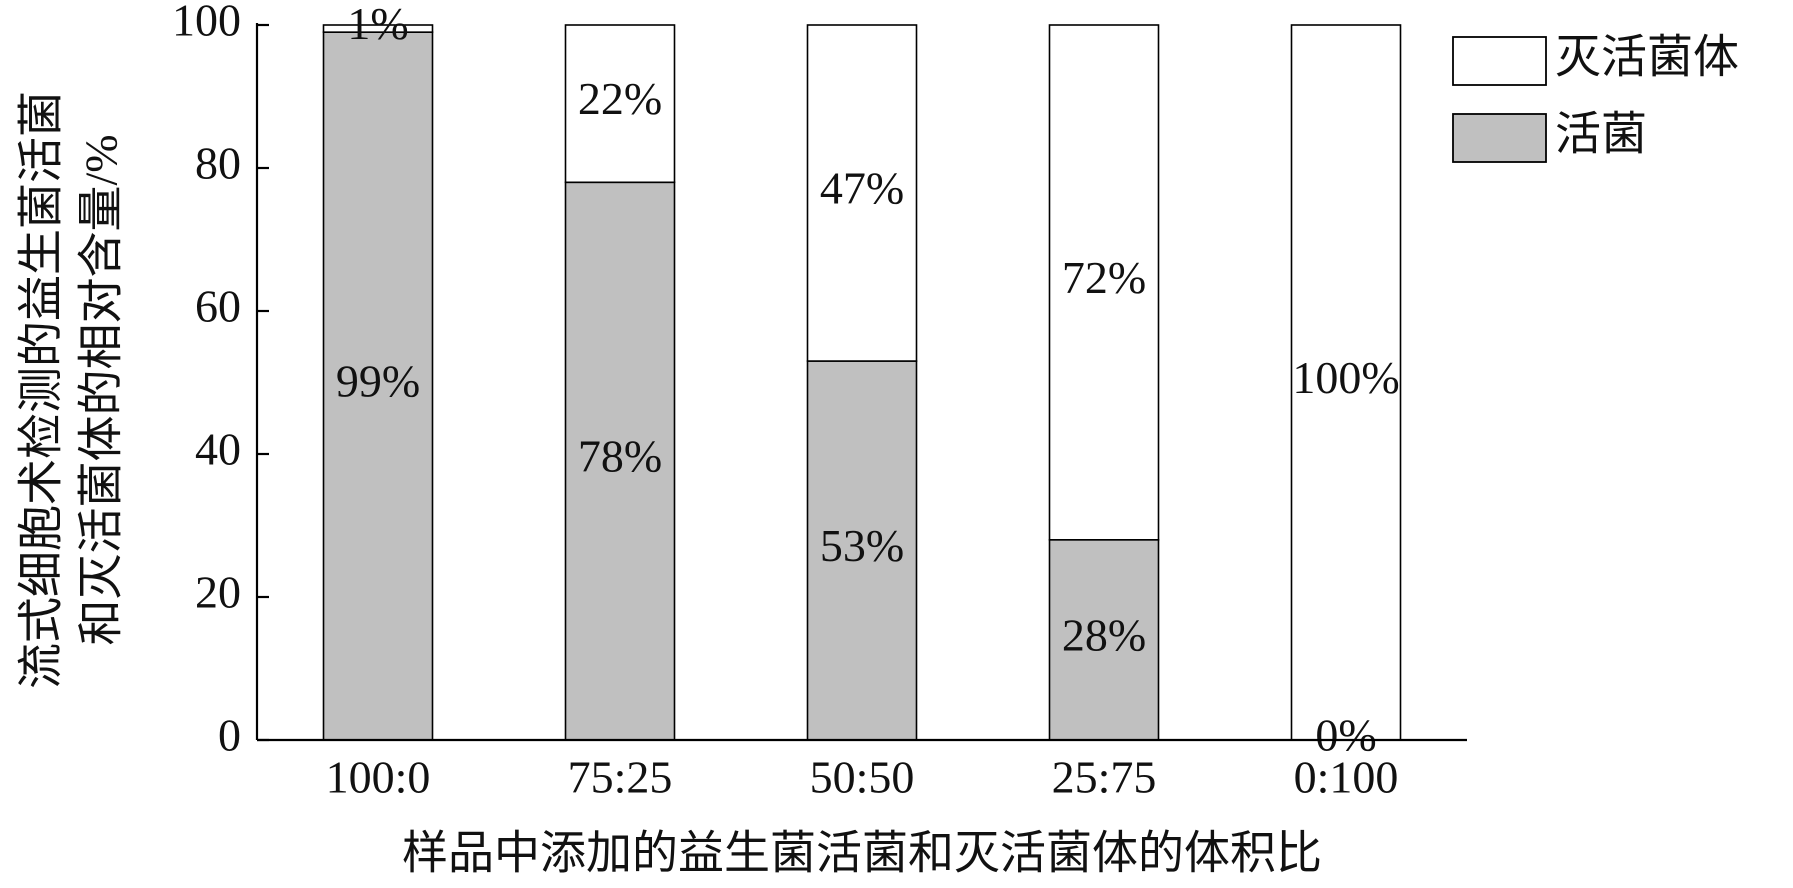 This screenshot has height=888, width=1793. Describe the element at coordinates (862, 853) in the screenshot. I see `x-axis-title: 样品中添加的益生菌活菌和灭活菌体的体积比` at that location.